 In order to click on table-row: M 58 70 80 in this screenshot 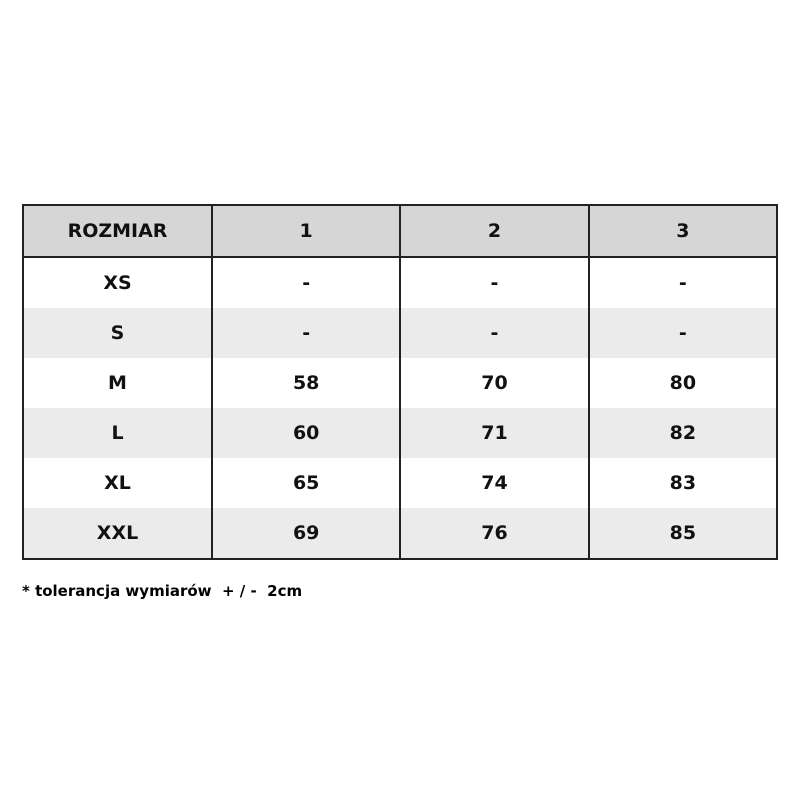, I will do `click(400, 383)`.